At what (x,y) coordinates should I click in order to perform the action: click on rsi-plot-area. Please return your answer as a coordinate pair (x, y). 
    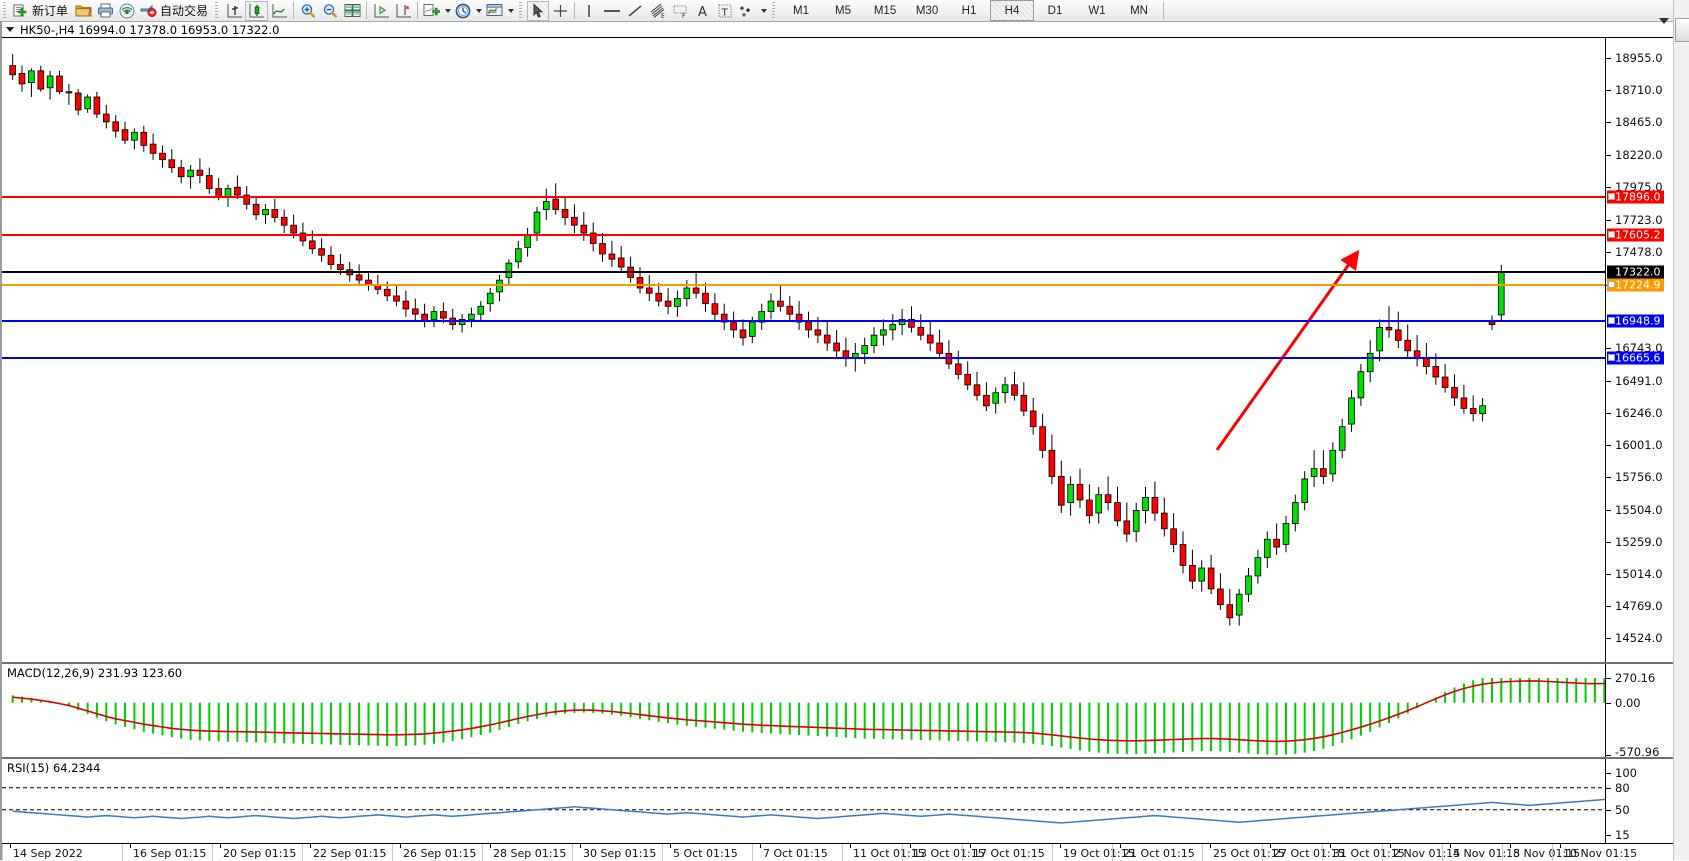
    Looking at the image, I should click on (804, 801).